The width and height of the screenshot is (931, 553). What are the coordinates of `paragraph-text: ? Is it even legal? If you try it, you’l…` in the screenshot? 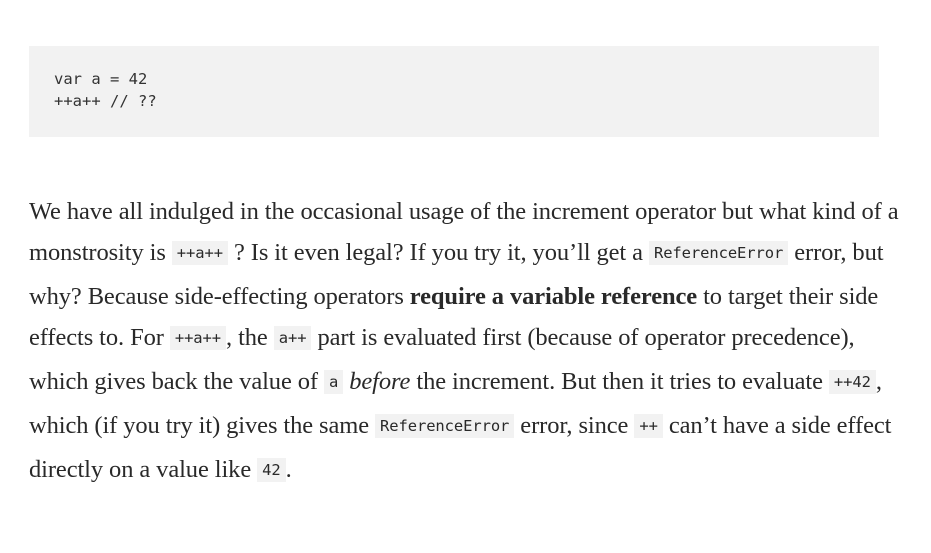 It's located at (438, 252).